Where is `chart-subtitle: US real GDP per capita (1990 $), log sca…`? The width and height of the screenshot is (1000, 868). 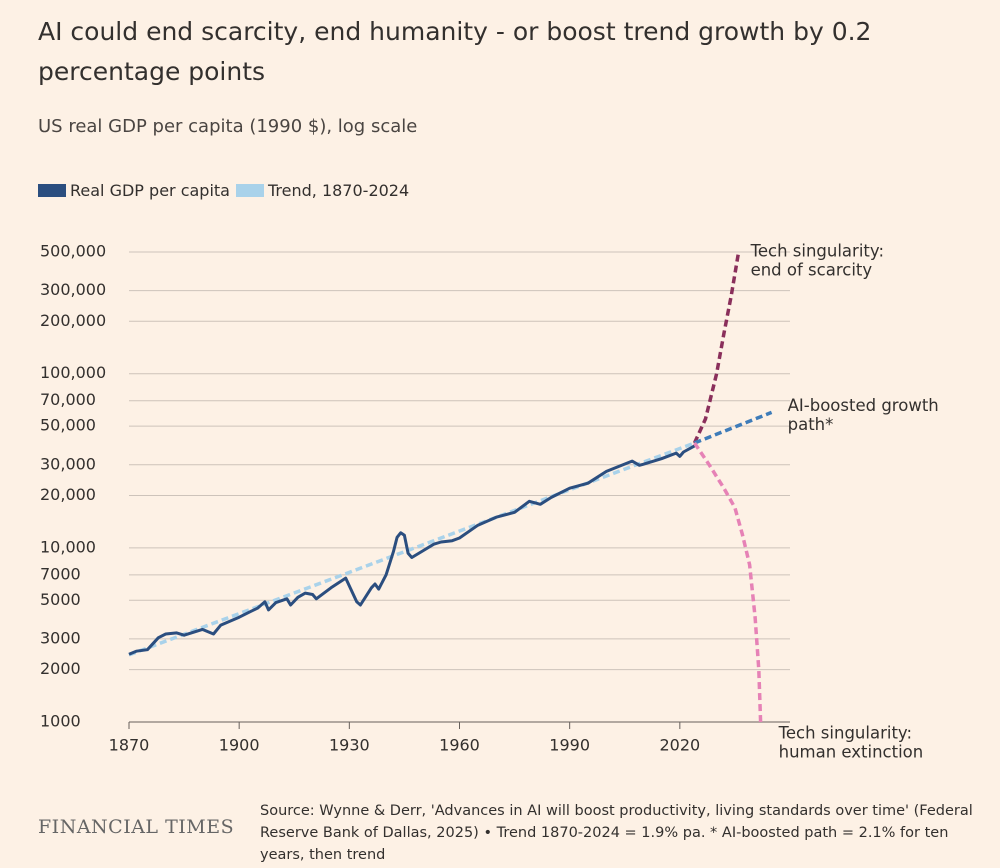 chart-subtitle: US real GDP per capita (1990 $), log sca… is located at coordinates (228, 126).